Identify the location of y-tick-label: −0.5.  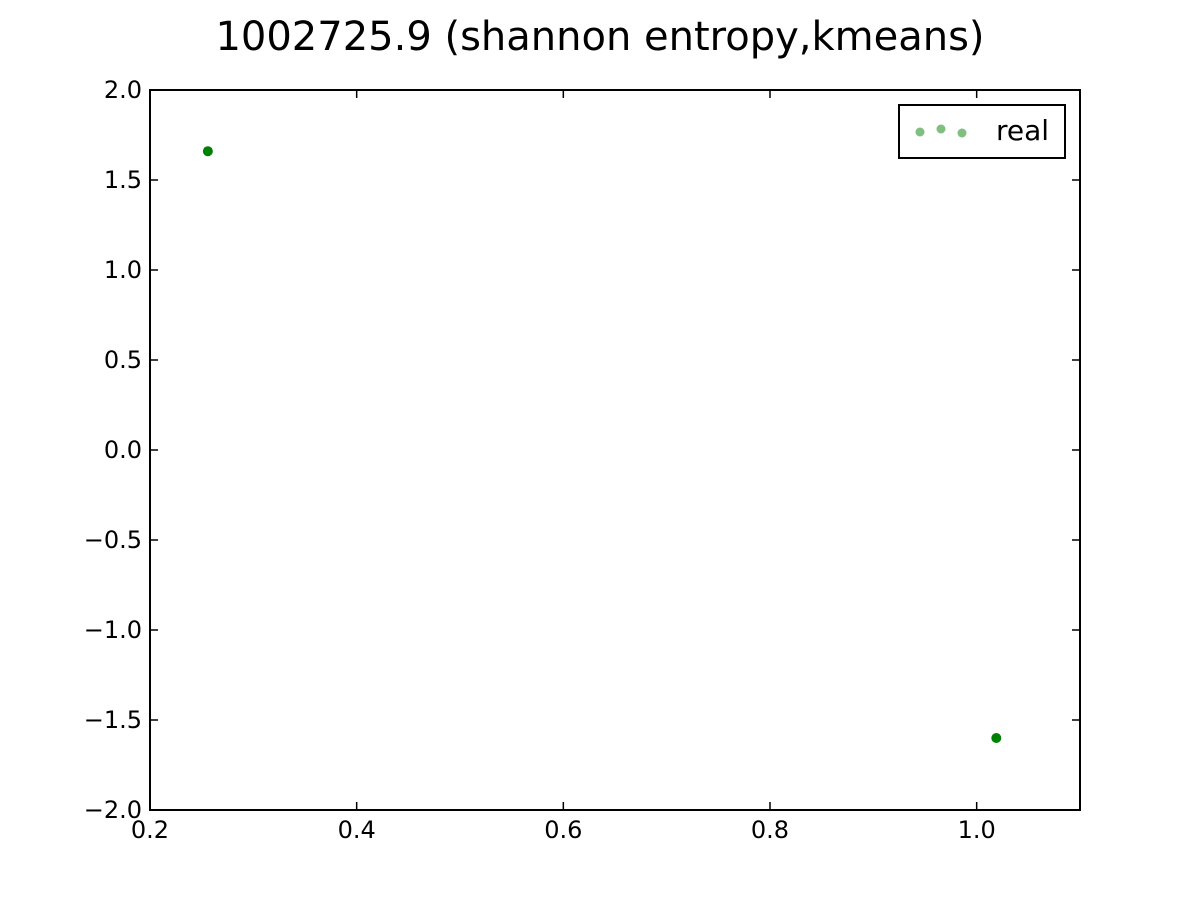
(113, 540).